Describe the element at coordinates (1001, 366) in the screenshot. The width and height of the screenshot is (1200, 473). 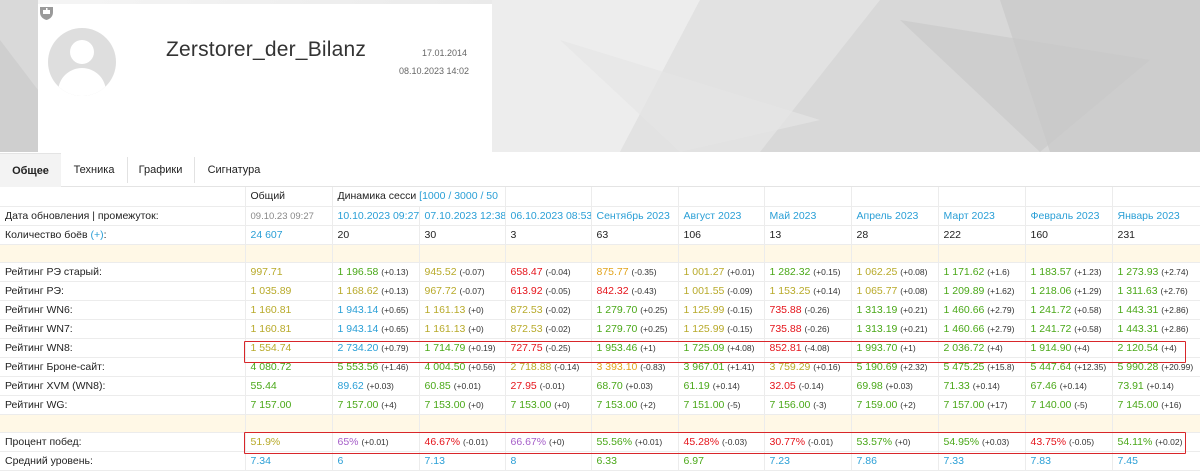
I see `cell-delta: (+15.8)` at that location.